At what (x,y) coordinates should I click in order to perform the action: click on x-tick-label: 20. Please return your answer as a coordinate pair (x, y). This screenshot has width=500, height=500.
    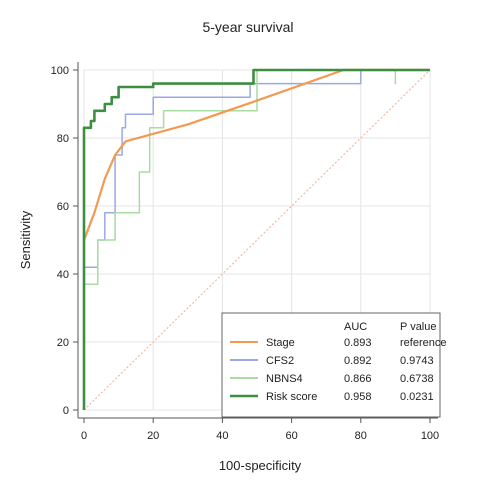
    Looking at the image, I should click on (153, 436).